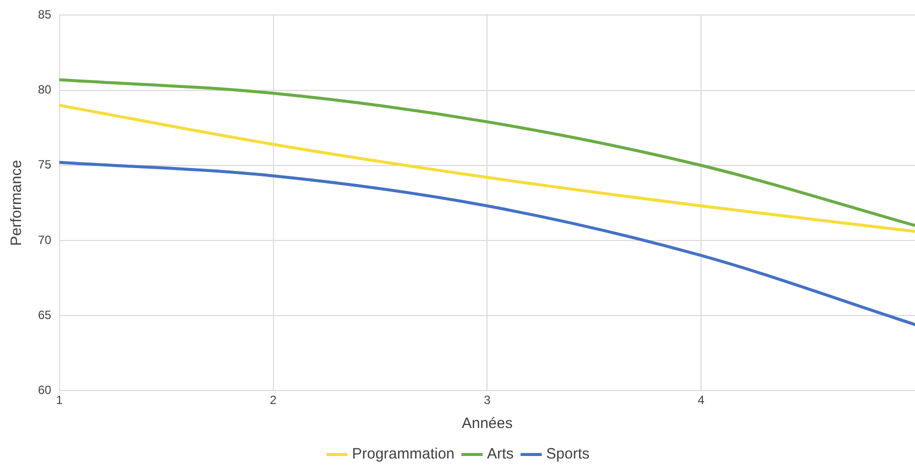 This screenshot has width=915, height=474. What do you see at coordinates (45, 239) in the screenshot?
I see `y-tick-label: 70` at bounding box center [45, 239].